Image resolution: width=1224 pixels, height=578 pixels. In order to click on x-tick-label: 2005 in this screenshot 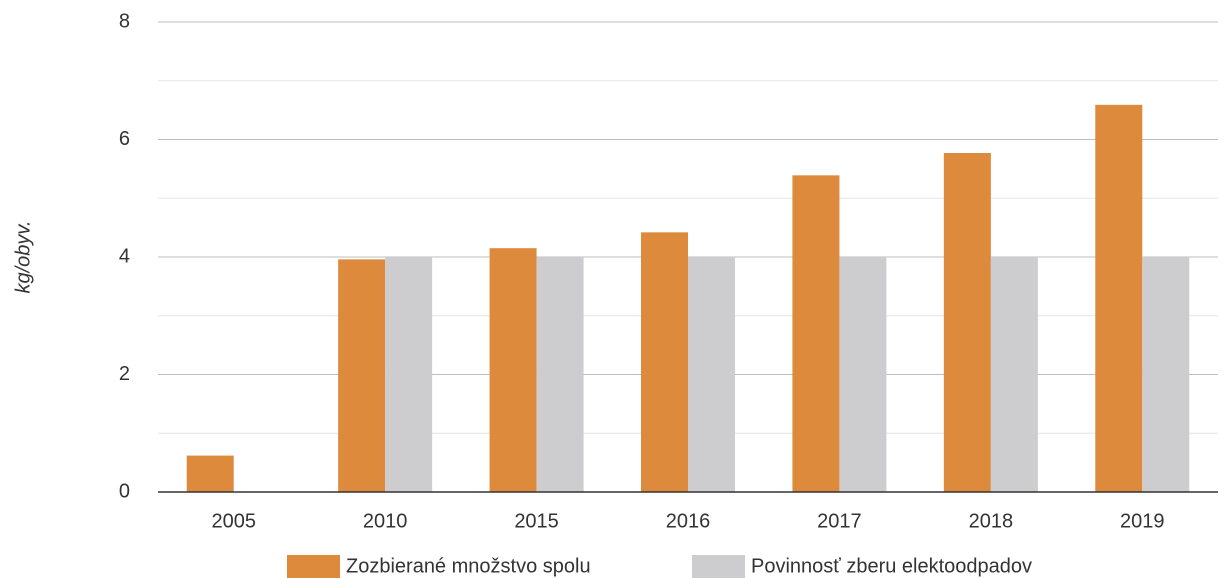, I will do `click(233, 521)`.